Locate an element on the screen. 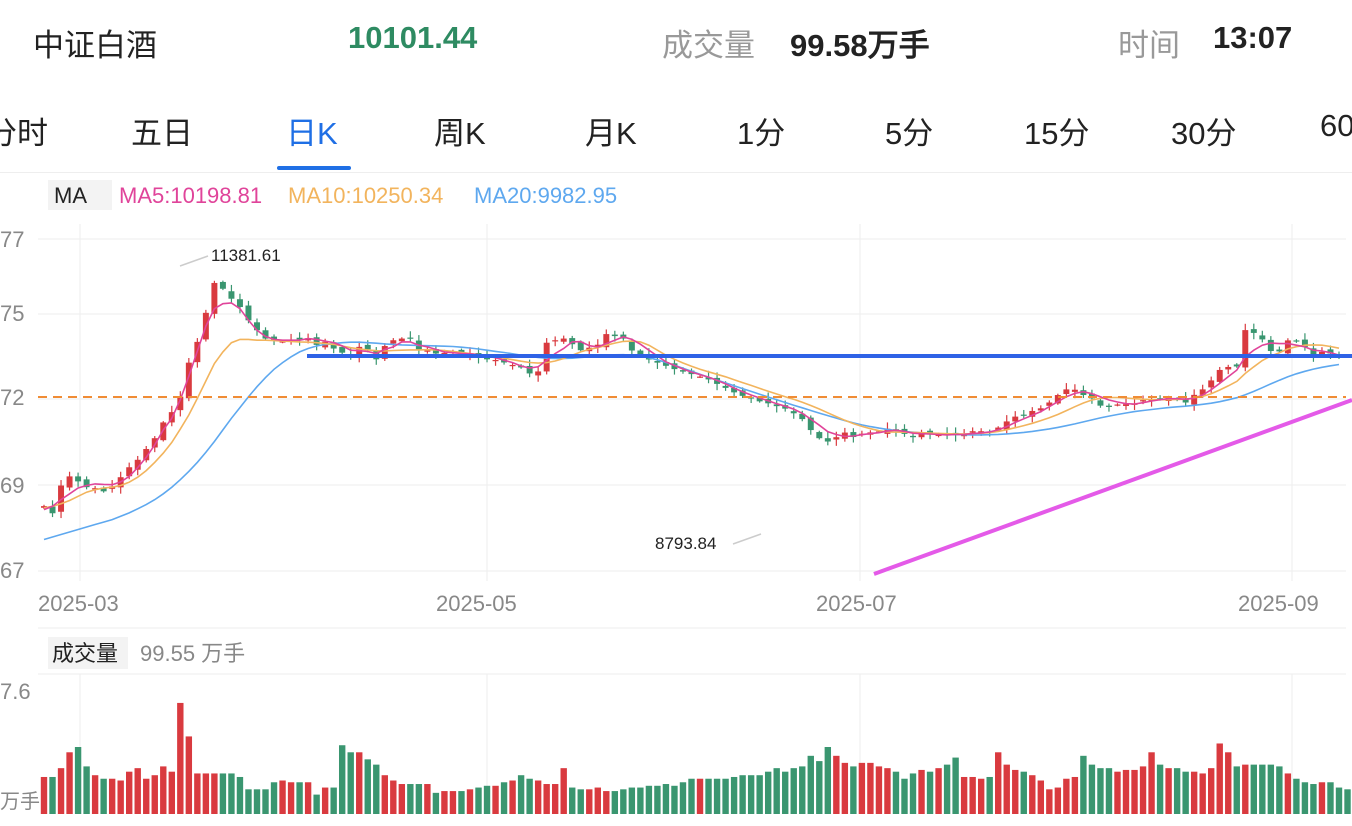 The width and height of the screenshot is (1352, 826). x-tick-2025-03: 2025-03 is located at coordinates (78, 603).